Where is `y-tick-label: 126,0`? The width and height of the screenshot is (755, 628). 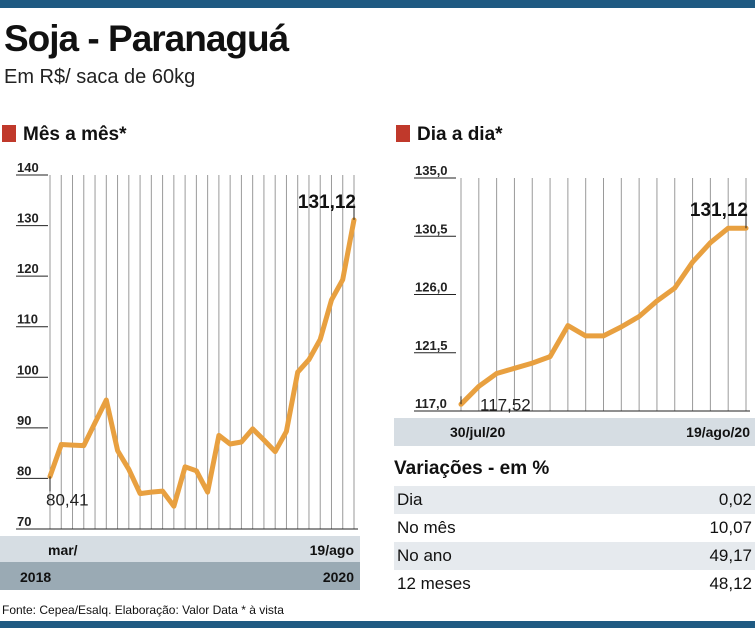 y-tick-label: 126,0 is located at coordinates (431, 287).